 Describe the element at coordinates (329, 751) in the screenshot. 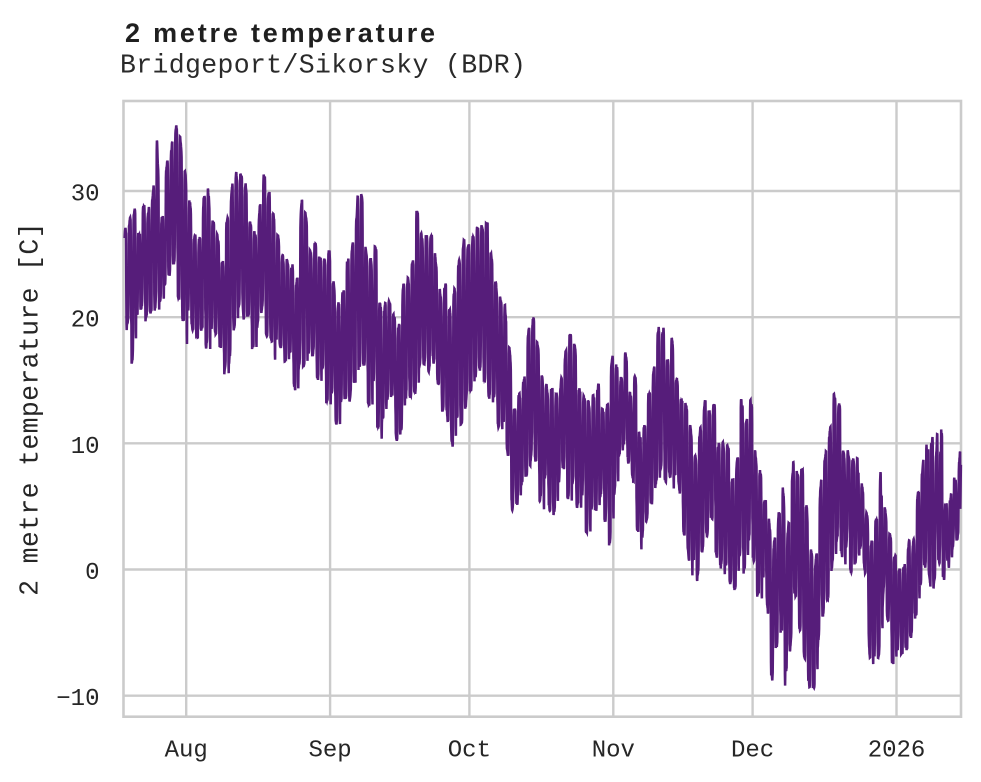

I see `svg-text: Sep` at that location.